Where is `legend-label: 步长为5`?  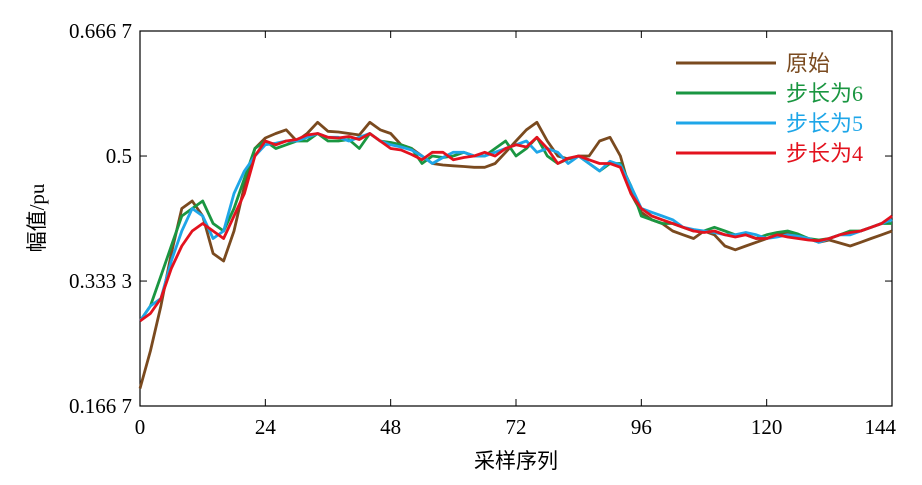 legend-label: 步长为5 is located at coordinates (824, 123).